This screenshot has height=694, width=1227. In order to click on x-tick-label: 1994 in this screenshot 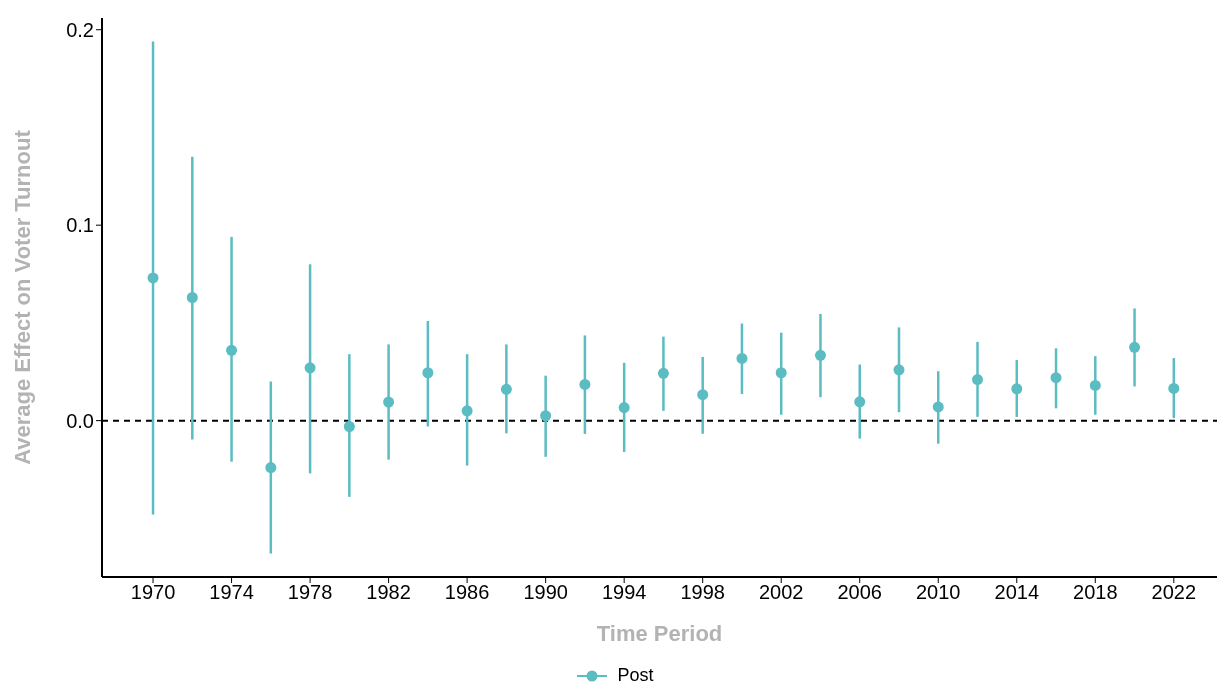, I will do `click(624, 592)`.